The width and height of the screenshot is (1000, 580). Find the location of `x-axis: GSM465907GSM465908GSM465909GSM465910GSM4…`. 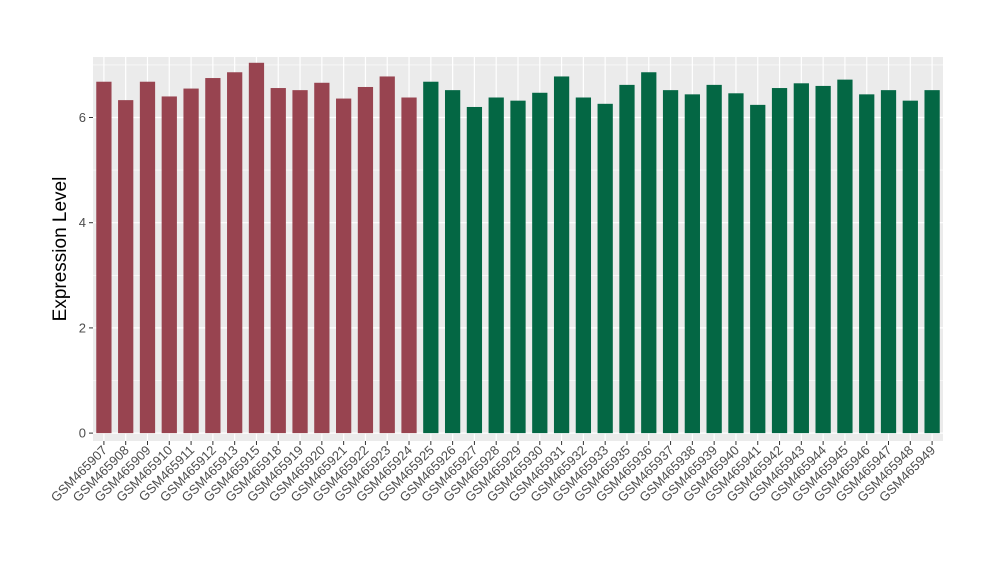

x-axis: GSM465907GSM465908GSM465909GSM465910GSM4… is located at coordinates (493, 473).